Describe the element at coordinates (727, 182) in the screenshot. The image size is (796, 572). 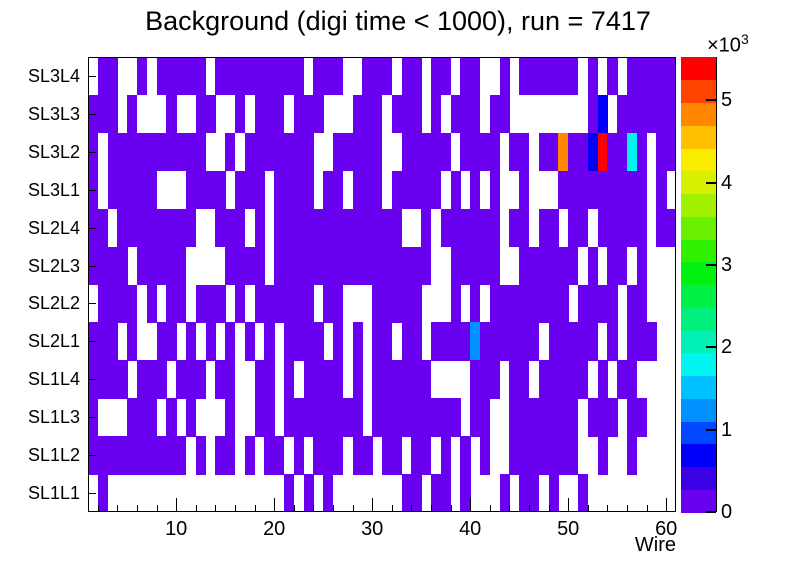
I see `colorbar-tick-label-4: 4` at that location.